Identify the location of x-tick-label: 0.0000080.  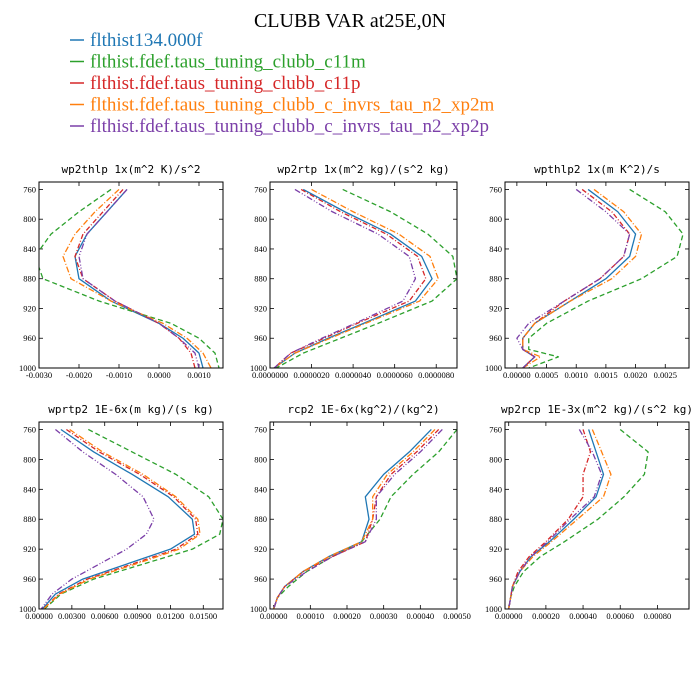
(436, 375).